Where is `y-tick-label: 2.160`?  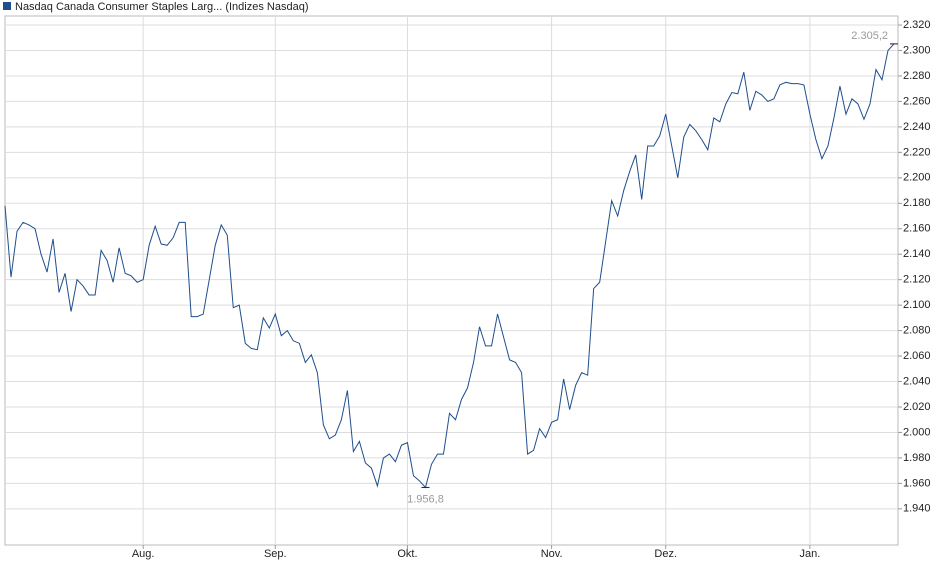
y-tick-label: 2.160 is located at coordinates (917, 229).